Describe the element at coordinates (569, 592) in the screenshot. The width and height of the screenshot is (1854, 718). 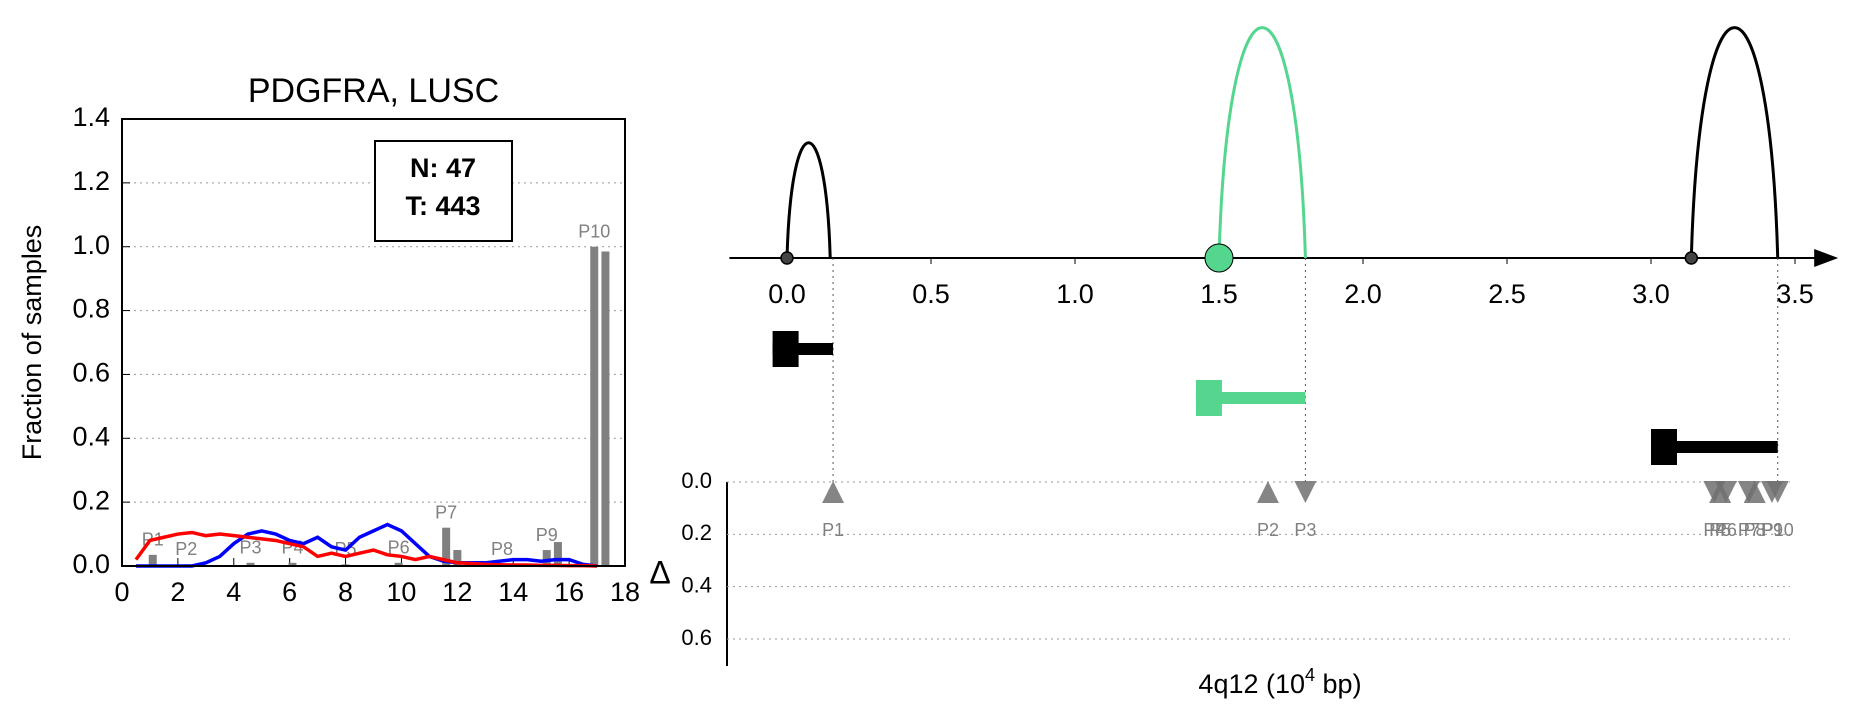
I see `x-tick-label: 16` at that location.